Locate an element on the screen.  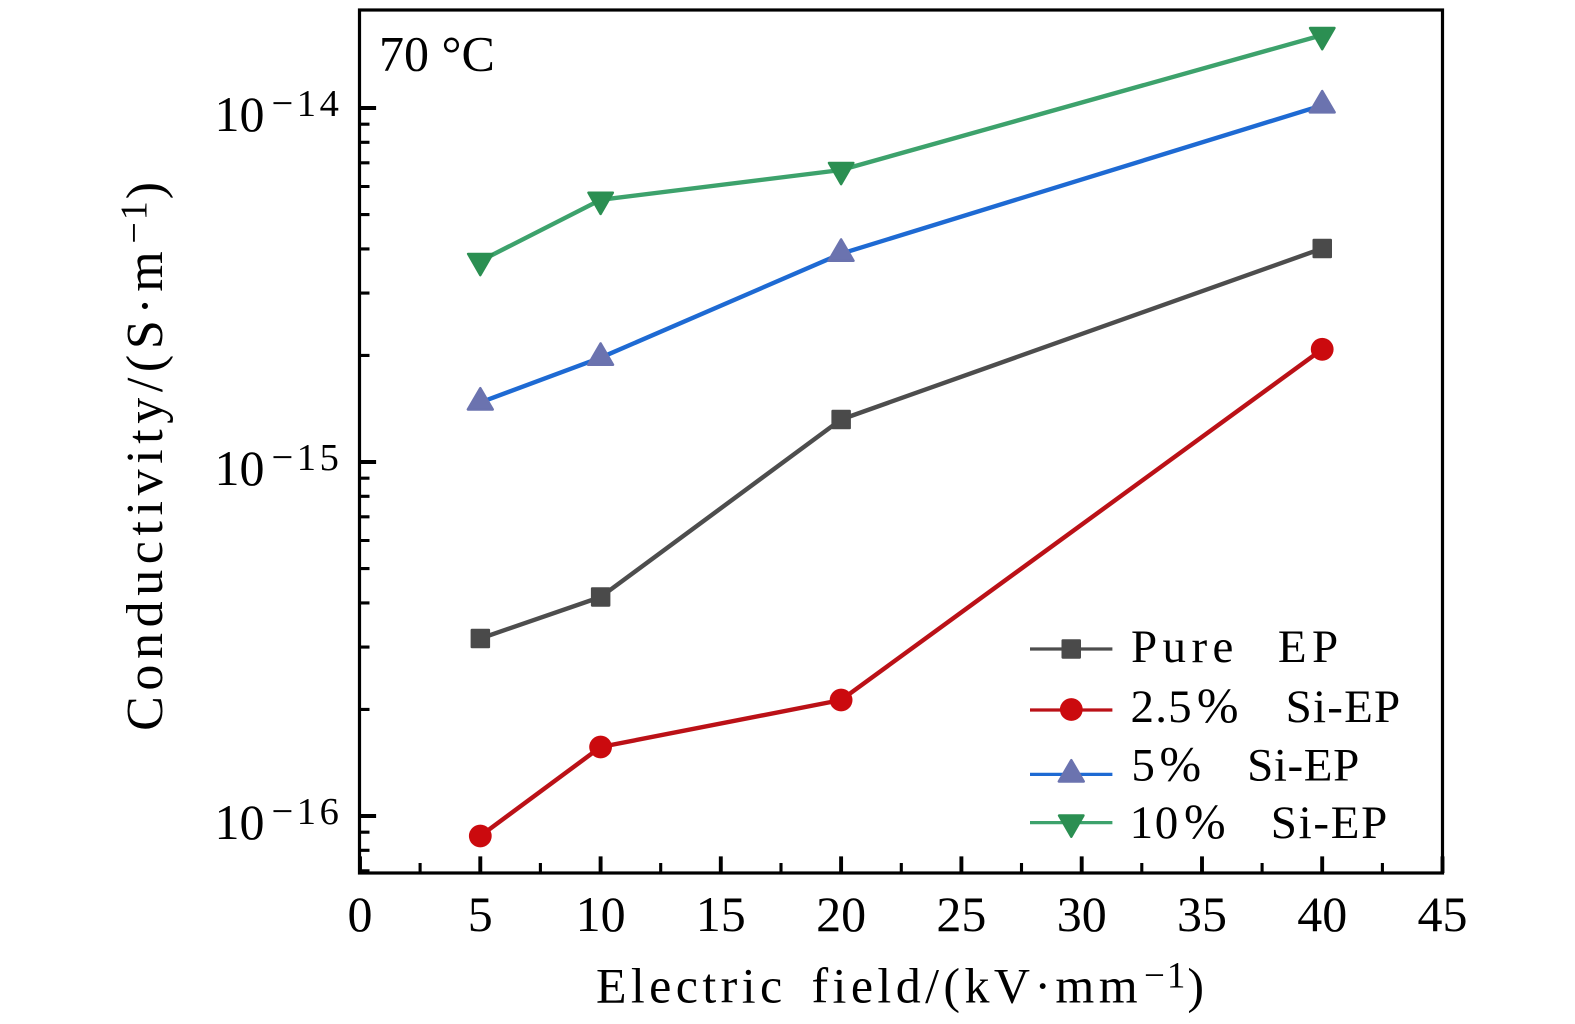
svg-text:10−15: 10 −15 is located at coordinates (278, 466).